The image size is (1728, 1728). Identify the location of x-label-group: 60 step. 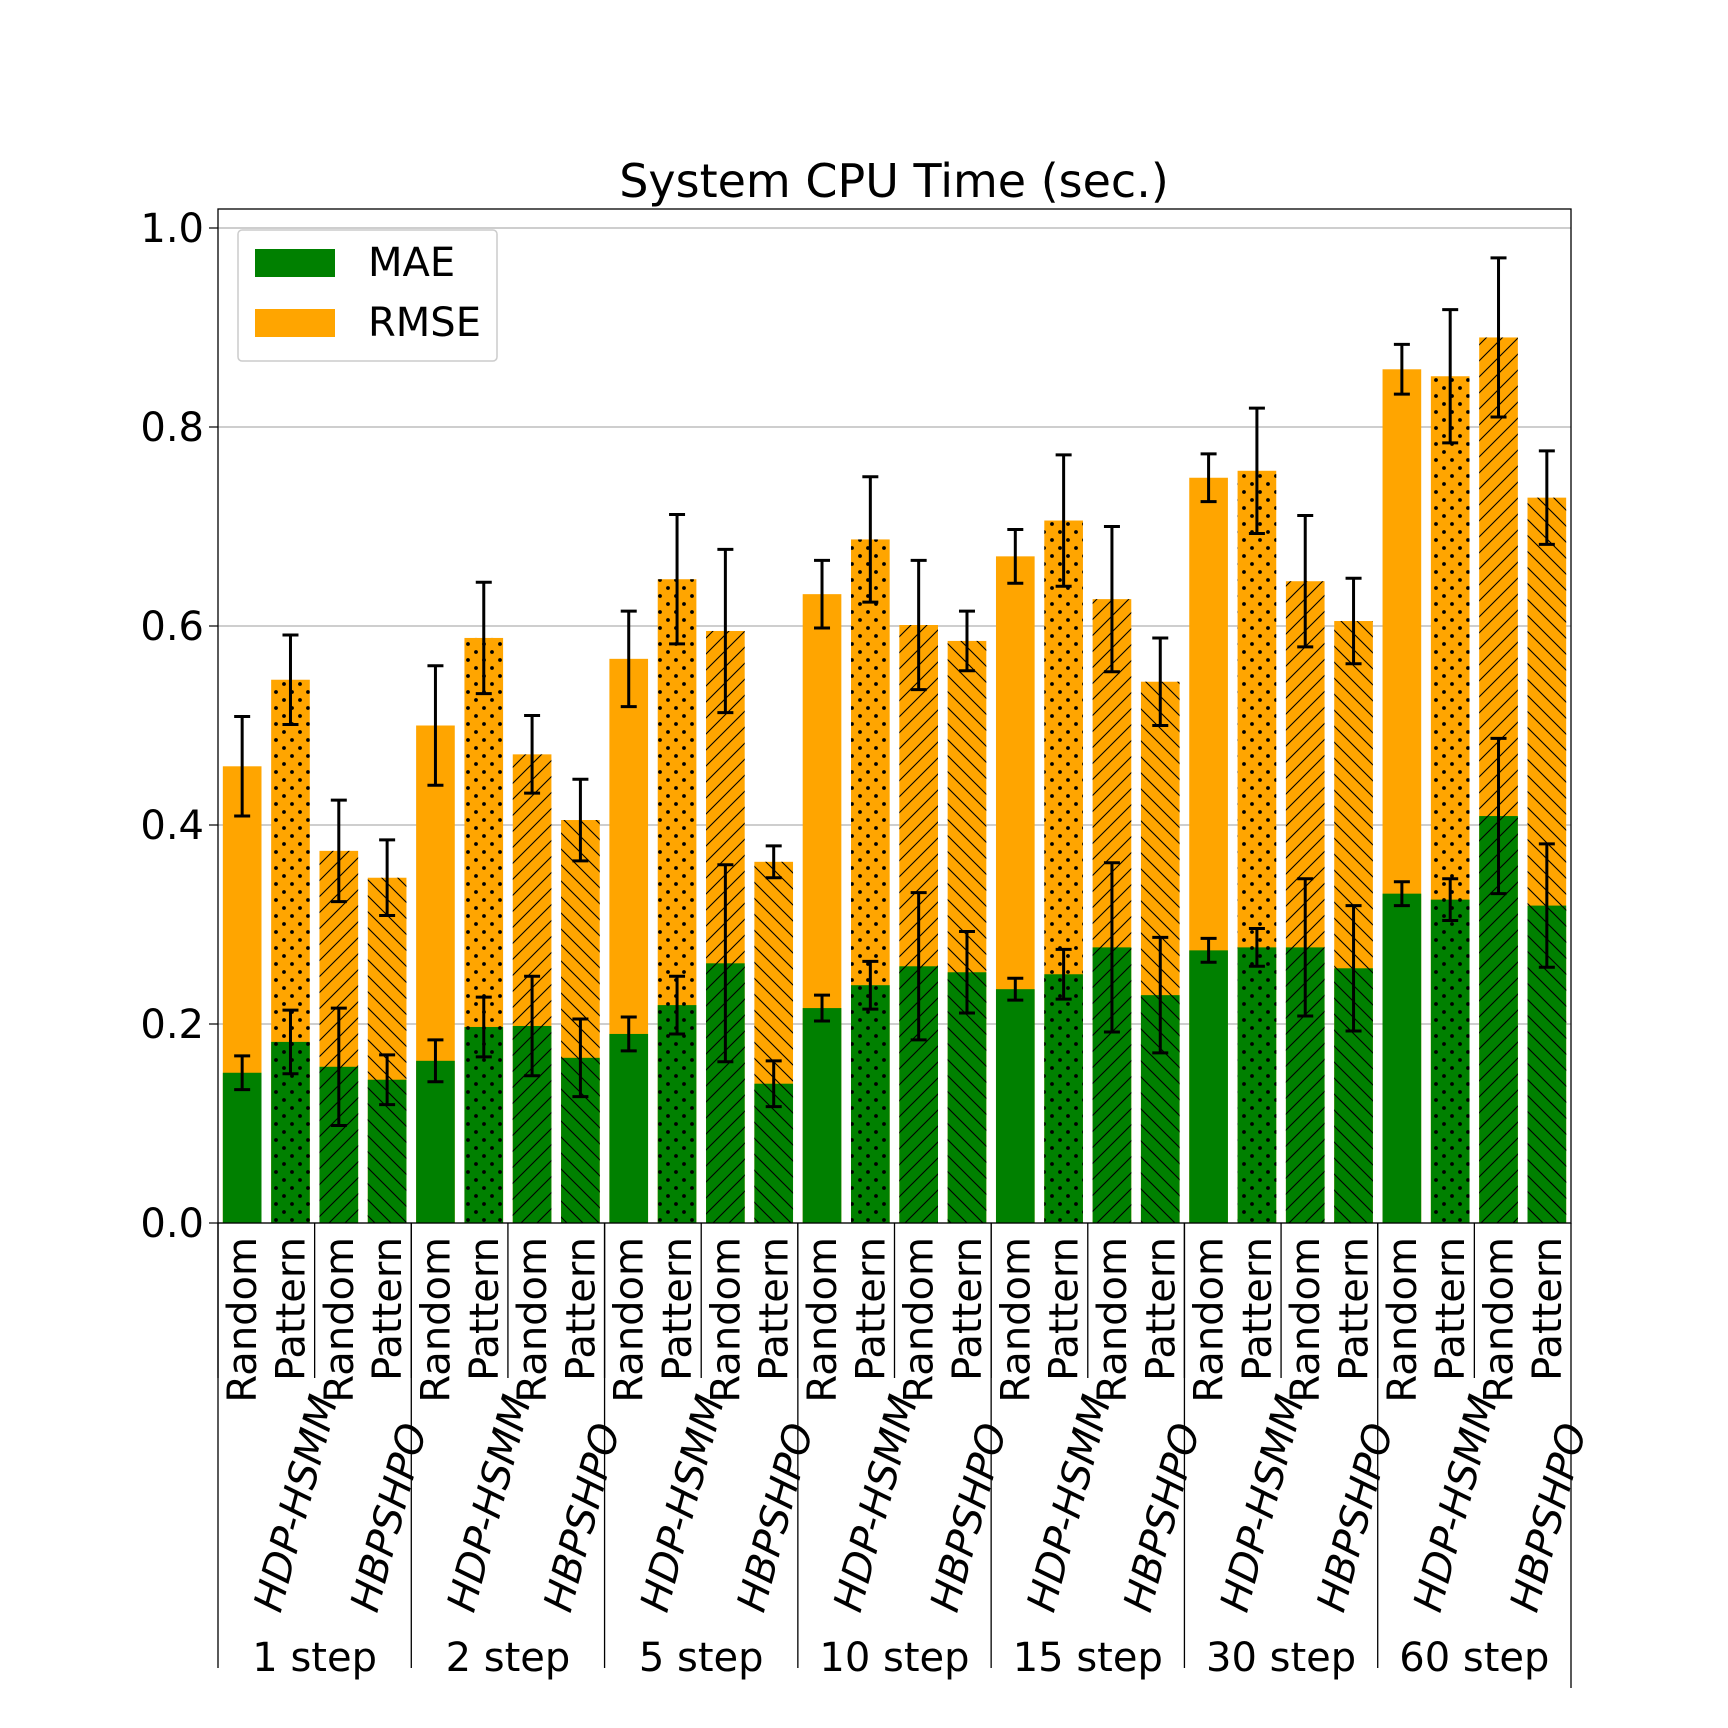
(1474, 1658).